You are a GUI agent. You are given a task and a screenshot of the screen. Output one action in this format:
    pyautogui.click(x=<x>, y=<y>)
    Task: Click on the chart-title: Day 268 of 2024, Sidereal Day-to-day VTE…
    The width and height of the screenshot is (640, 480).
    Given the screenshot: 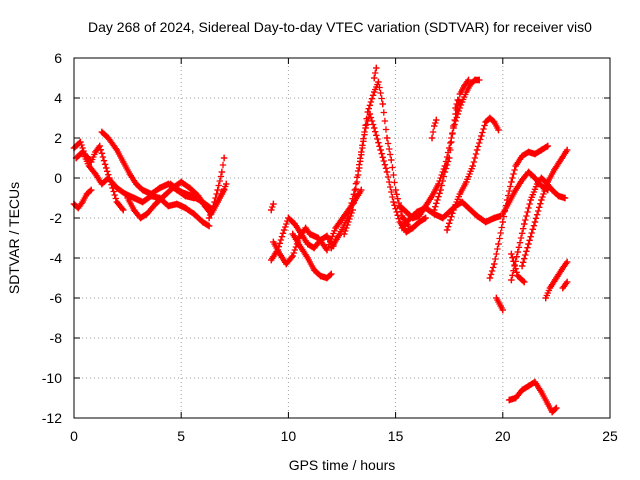 What is the action you would take?
    pyautogui.click(x=340, y=27)
    